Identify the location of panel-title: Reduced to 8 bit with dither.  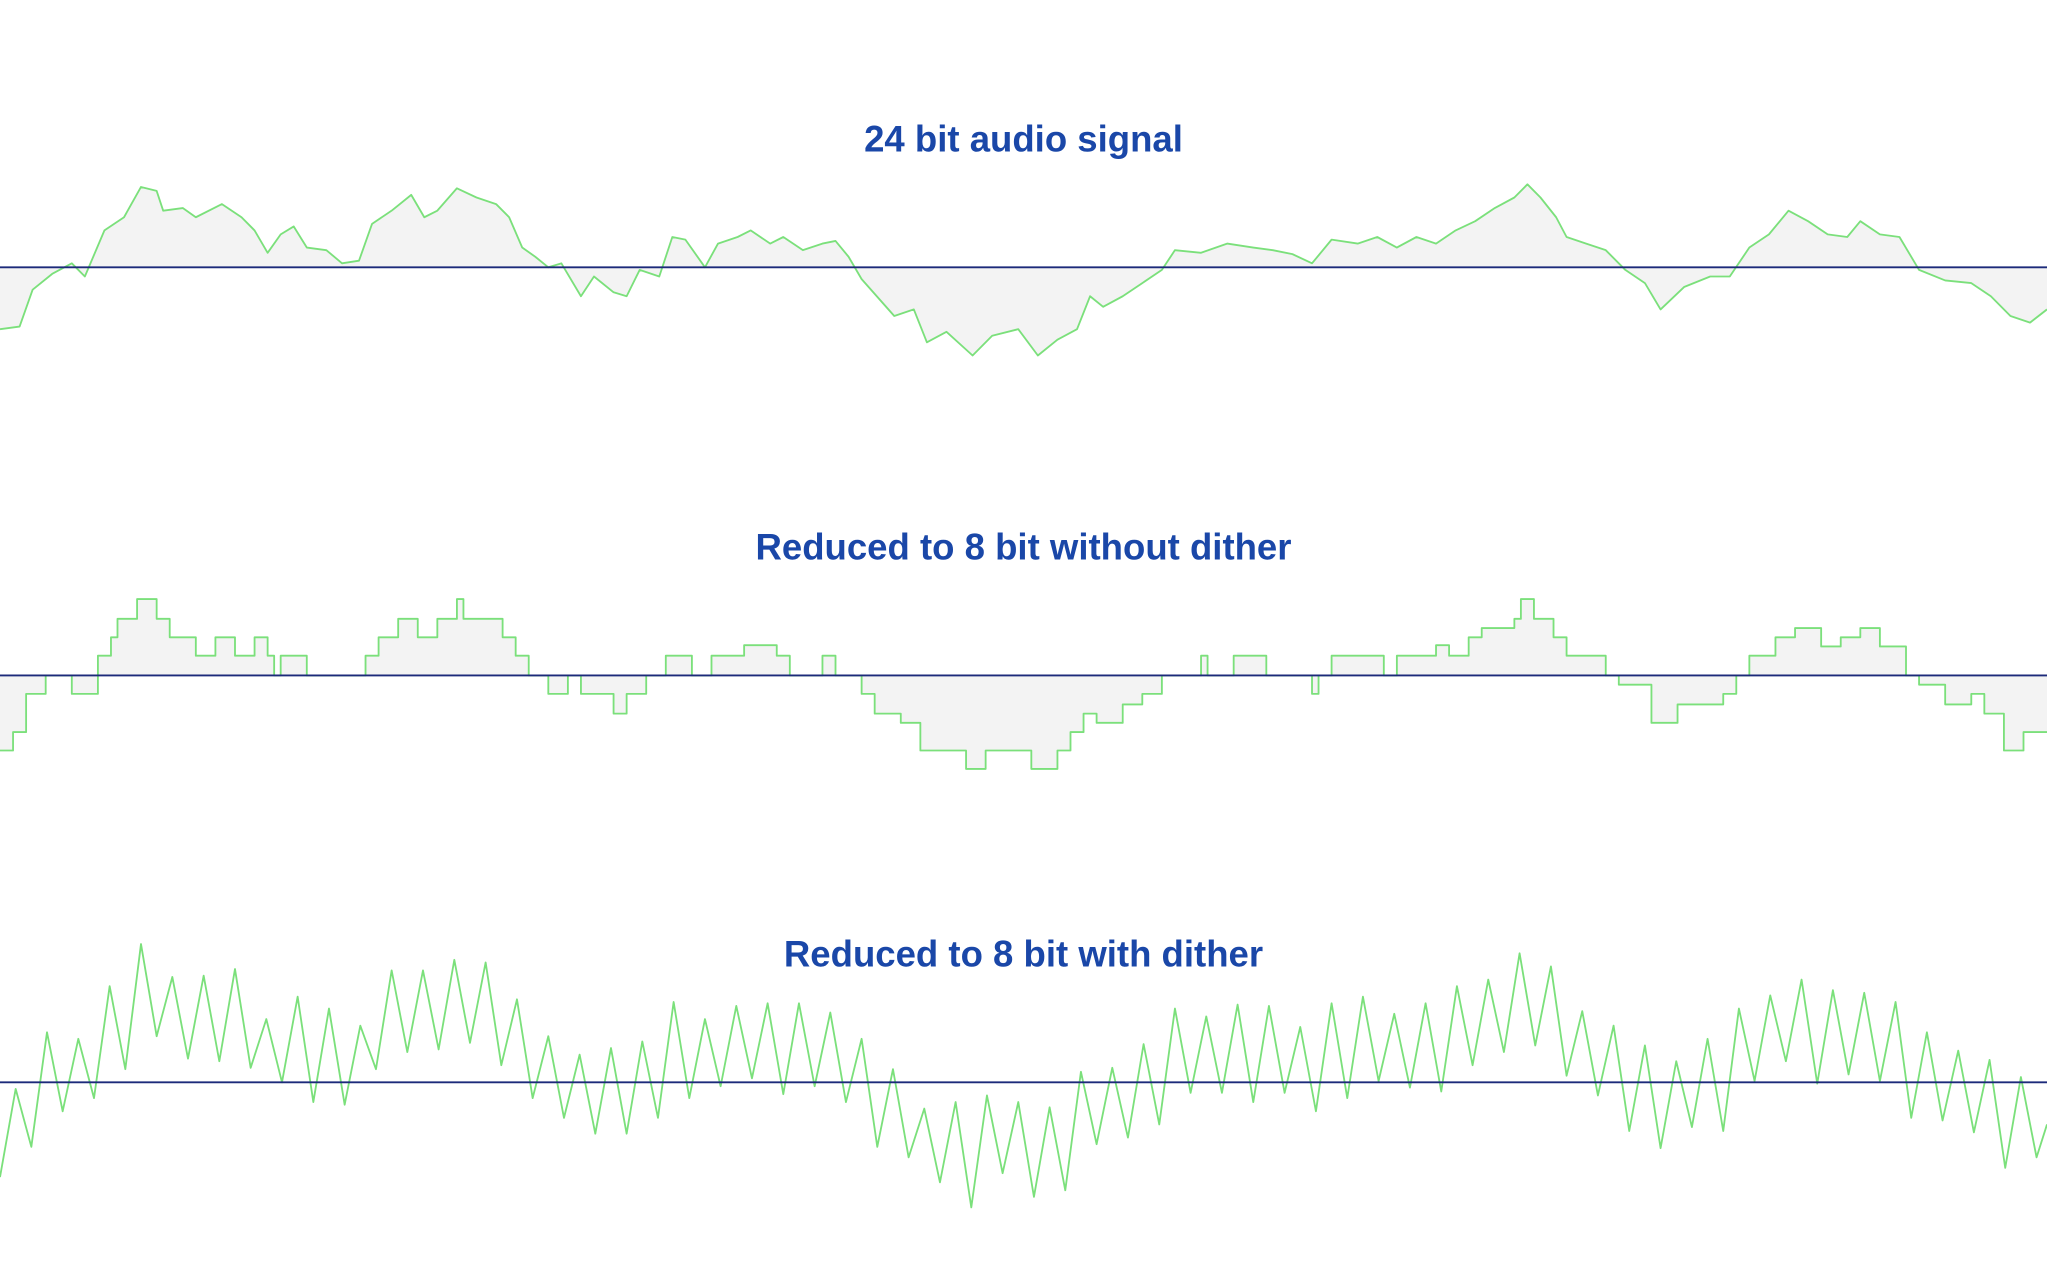
(1023, 953).